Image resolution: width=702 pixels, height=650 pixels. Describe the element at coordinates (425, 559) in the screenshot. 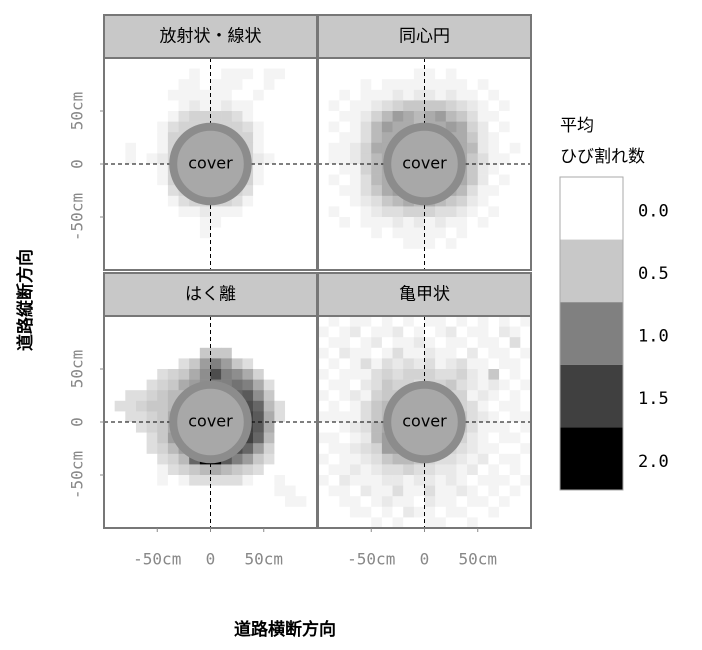

I see `x-tick-label: 0` at that location.